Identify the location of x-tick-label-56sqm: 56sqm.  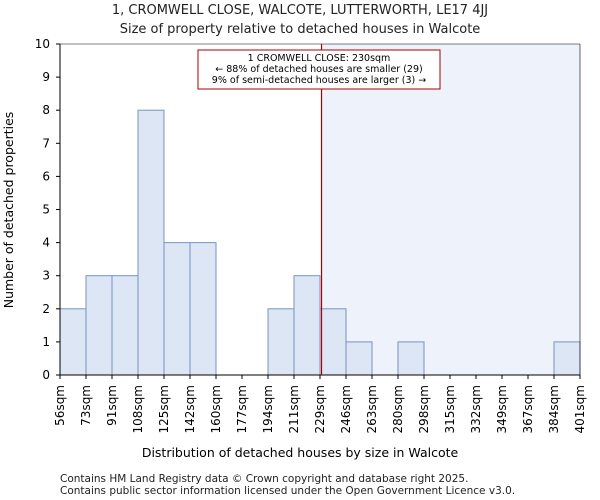
(60, 405).